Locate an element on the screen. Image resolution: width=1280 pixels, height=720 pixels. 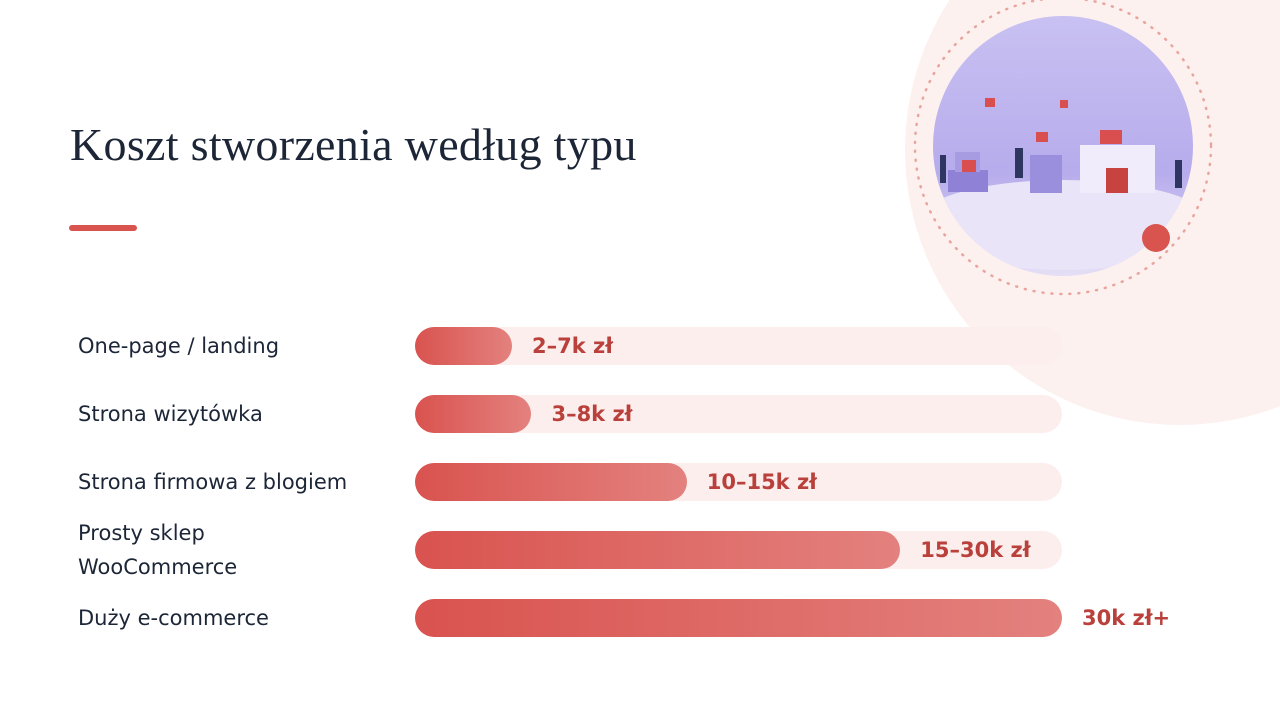
row-label: One-page / landing is located at coordinates (179, 346).